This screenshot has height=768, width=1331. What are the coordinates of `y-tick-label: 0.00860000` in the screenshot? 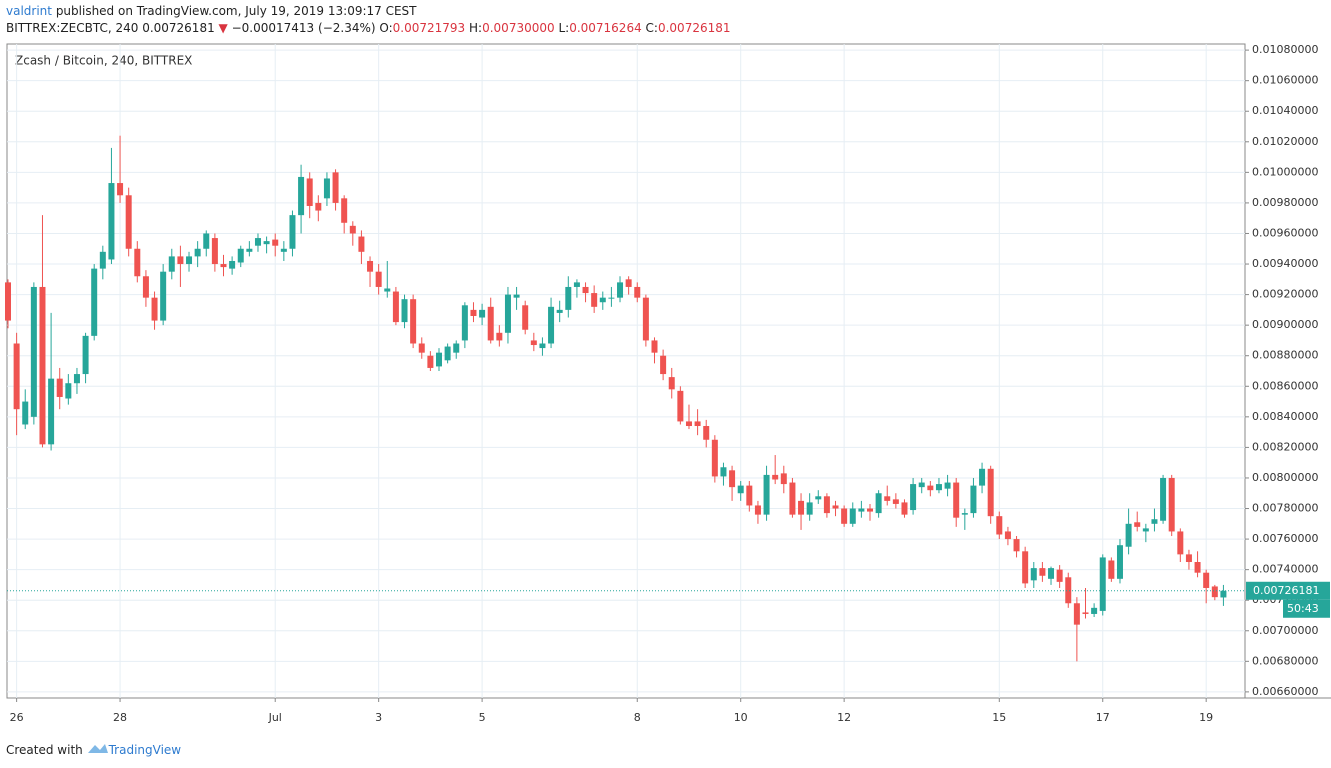 It's located at (1285, 385).